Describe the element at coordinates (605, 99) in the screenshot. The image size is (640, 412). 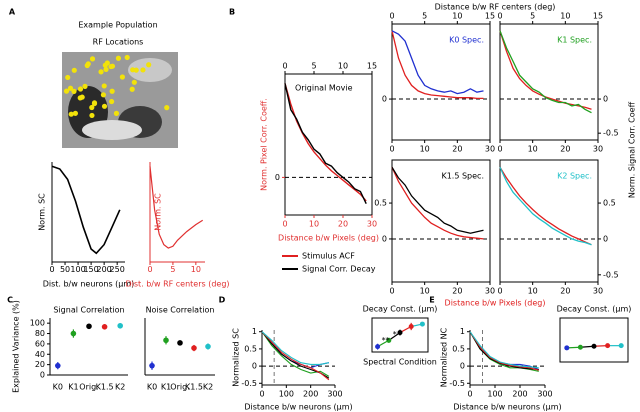
I see `y2-tick-label: 0` at that location.